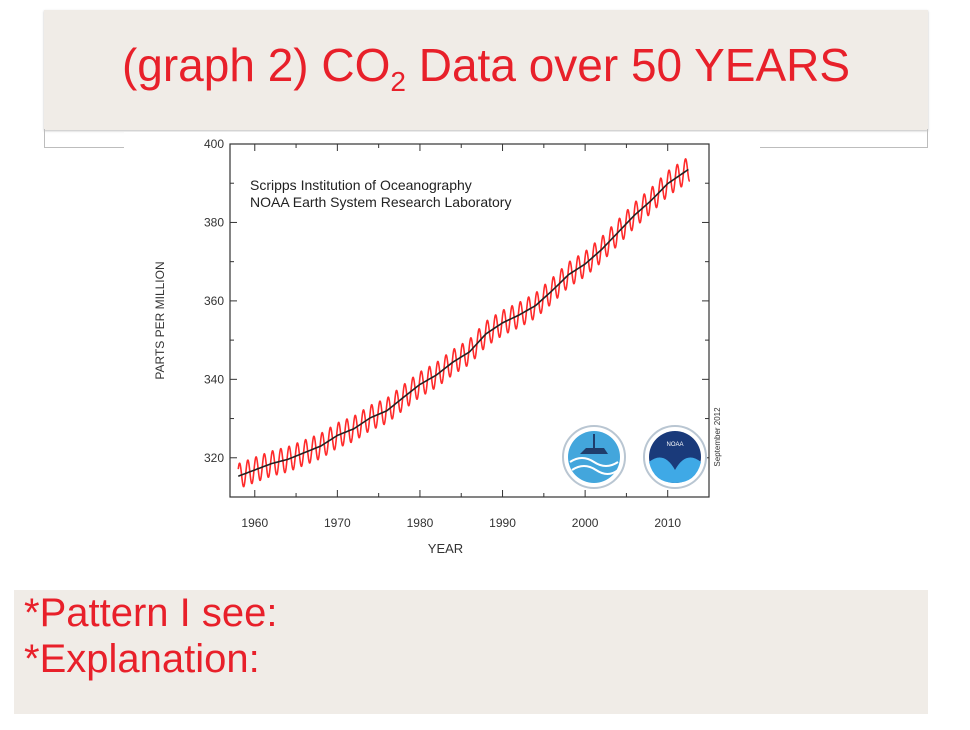 This screenshot has height=730, width=970. Describe the element at coordinates (214, 144) in the screenshot. I see `y-tick-label: 400` at that location.